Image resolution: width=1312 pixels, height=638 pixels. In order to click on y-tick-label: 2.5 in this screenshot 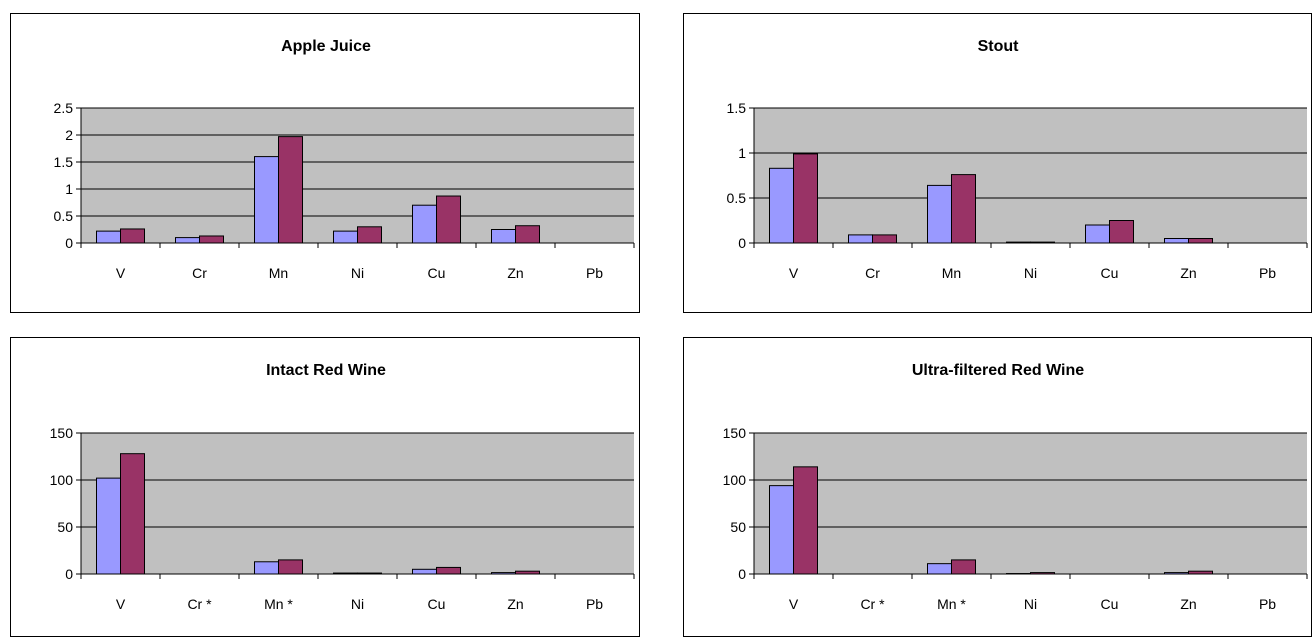, I will do `click(64, 108)`.